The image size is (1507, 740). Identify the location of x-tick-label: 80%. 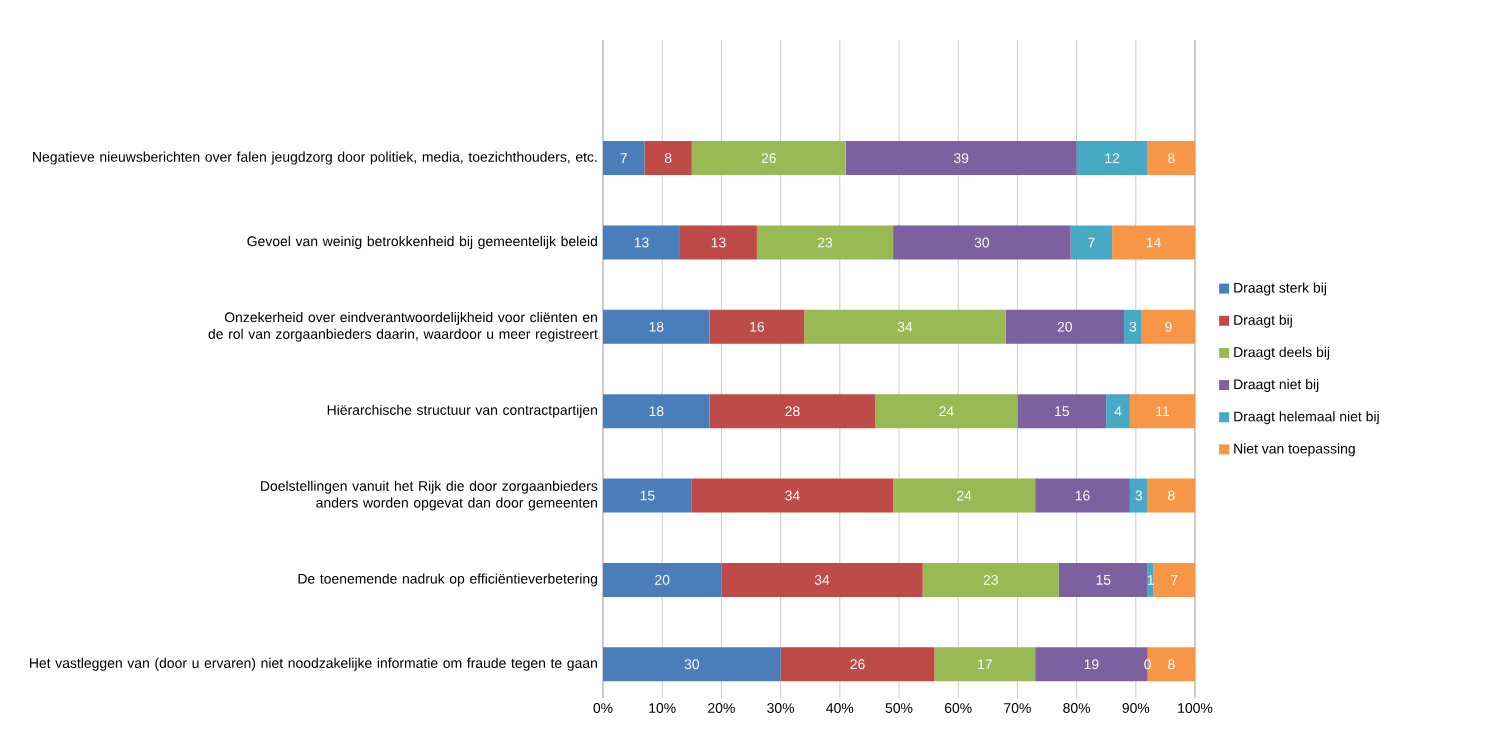
(1077, 708).